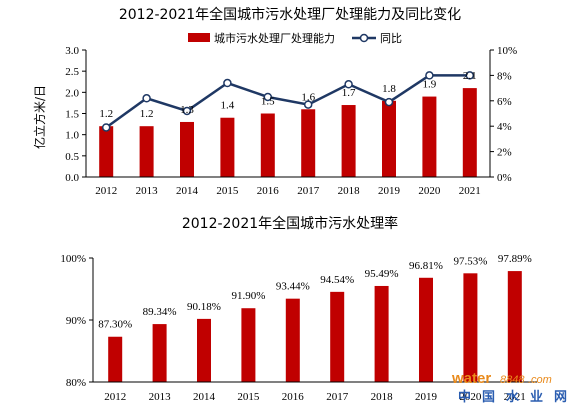 Image resolution: width=581 pixels, height=413 pixels. I want to click on watermark-number: 8848, so click(512, 380).